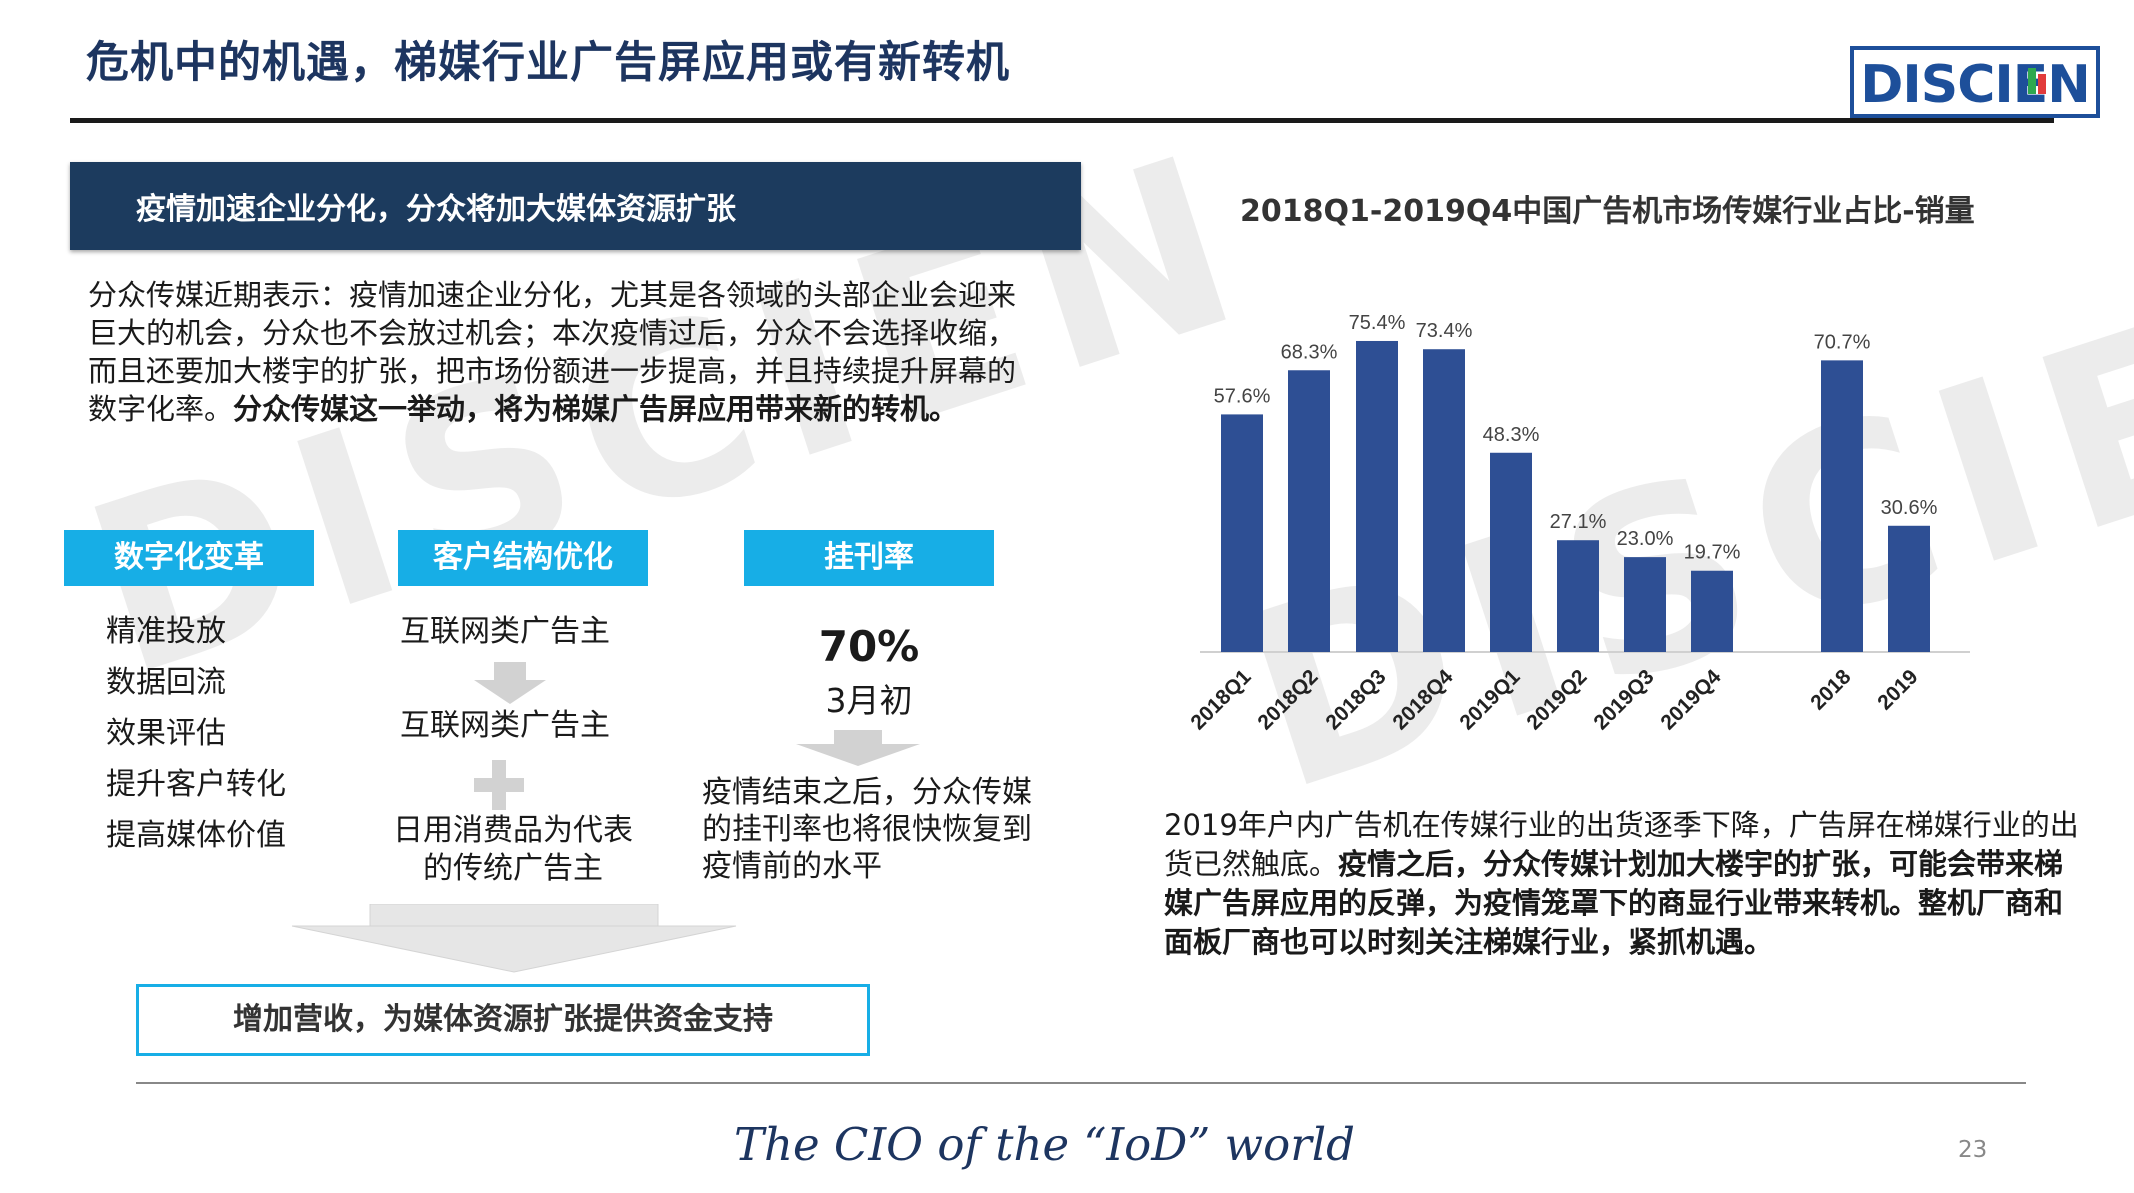 The width and height of the screenshot is (2134, 1193). Describe the element at coordinates (869, 558) in the screenshot. I see `tag-occupancy-rate: 挂刊率` at that location.